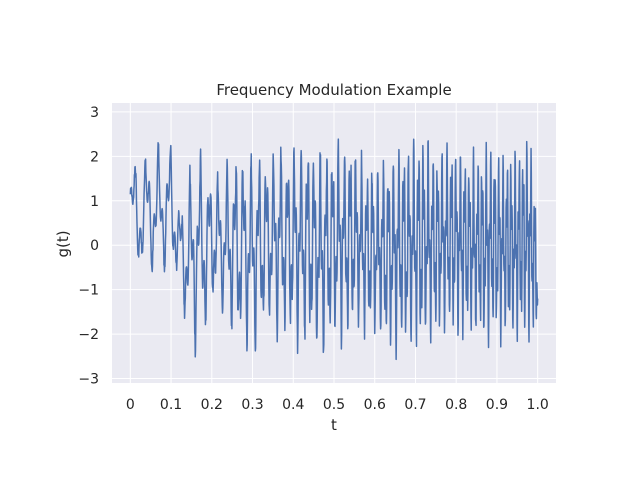 The width and height of the screenshot is (640, 485). What do you see at coordinates (538, 405) in the screenshot?
I see `x-tick-label: 1.0` at bounding box center [538, 405].